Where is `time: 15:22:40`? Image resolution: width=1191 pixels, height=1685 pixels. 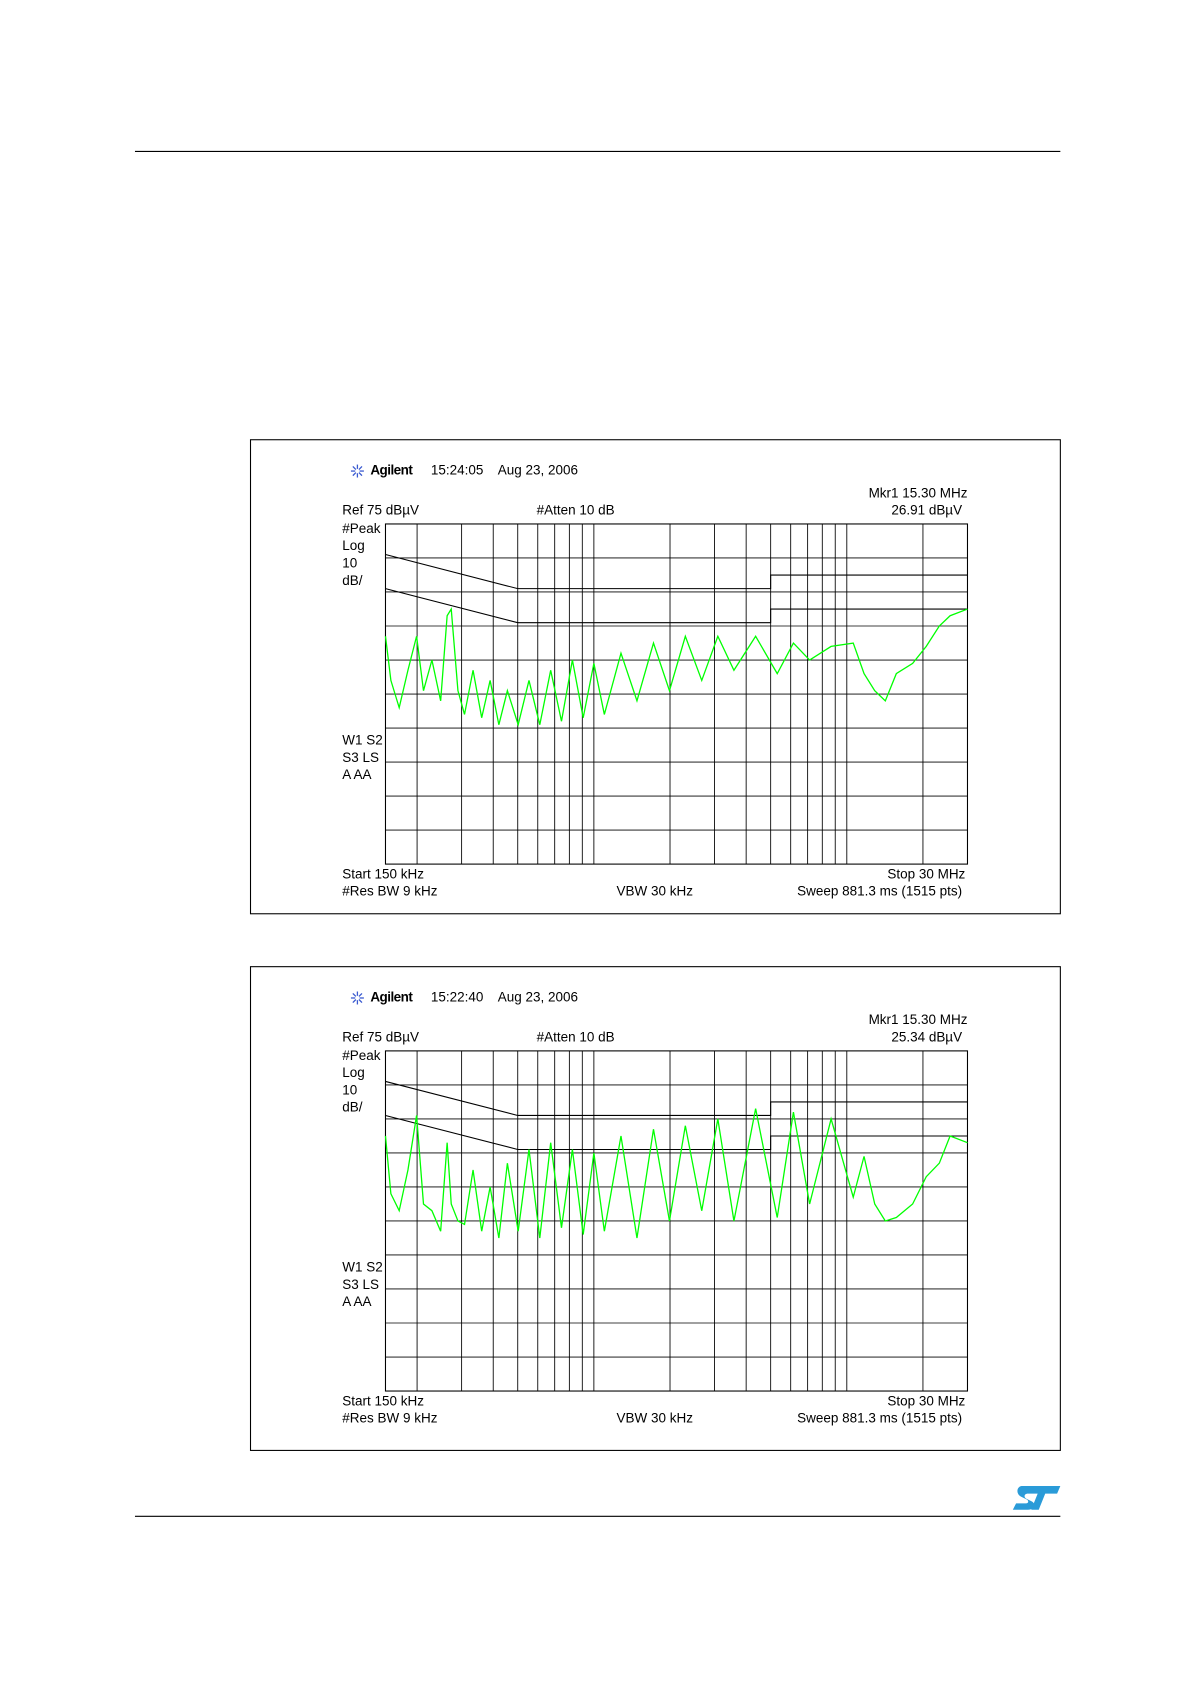 time: 15:22:40 is located at coordinates (457, 997).